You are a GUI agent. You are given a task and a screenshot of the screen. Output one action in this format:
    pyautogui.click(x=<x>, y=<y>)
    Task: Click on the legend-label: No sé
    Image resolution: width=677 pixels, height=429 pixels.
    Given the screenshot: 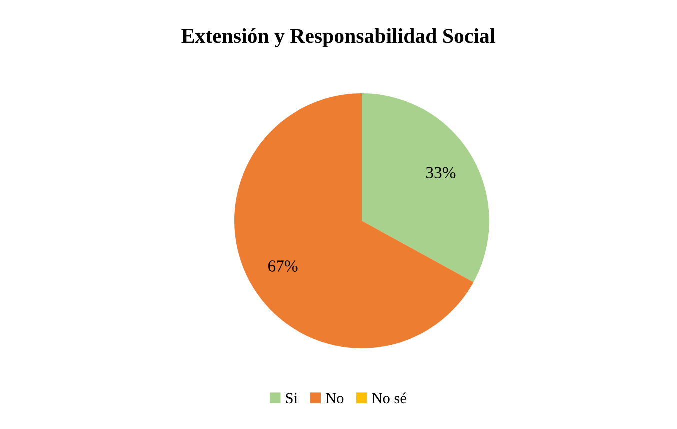 What is the action you would take?
    pyautogui.click(x=389, y=398)
    